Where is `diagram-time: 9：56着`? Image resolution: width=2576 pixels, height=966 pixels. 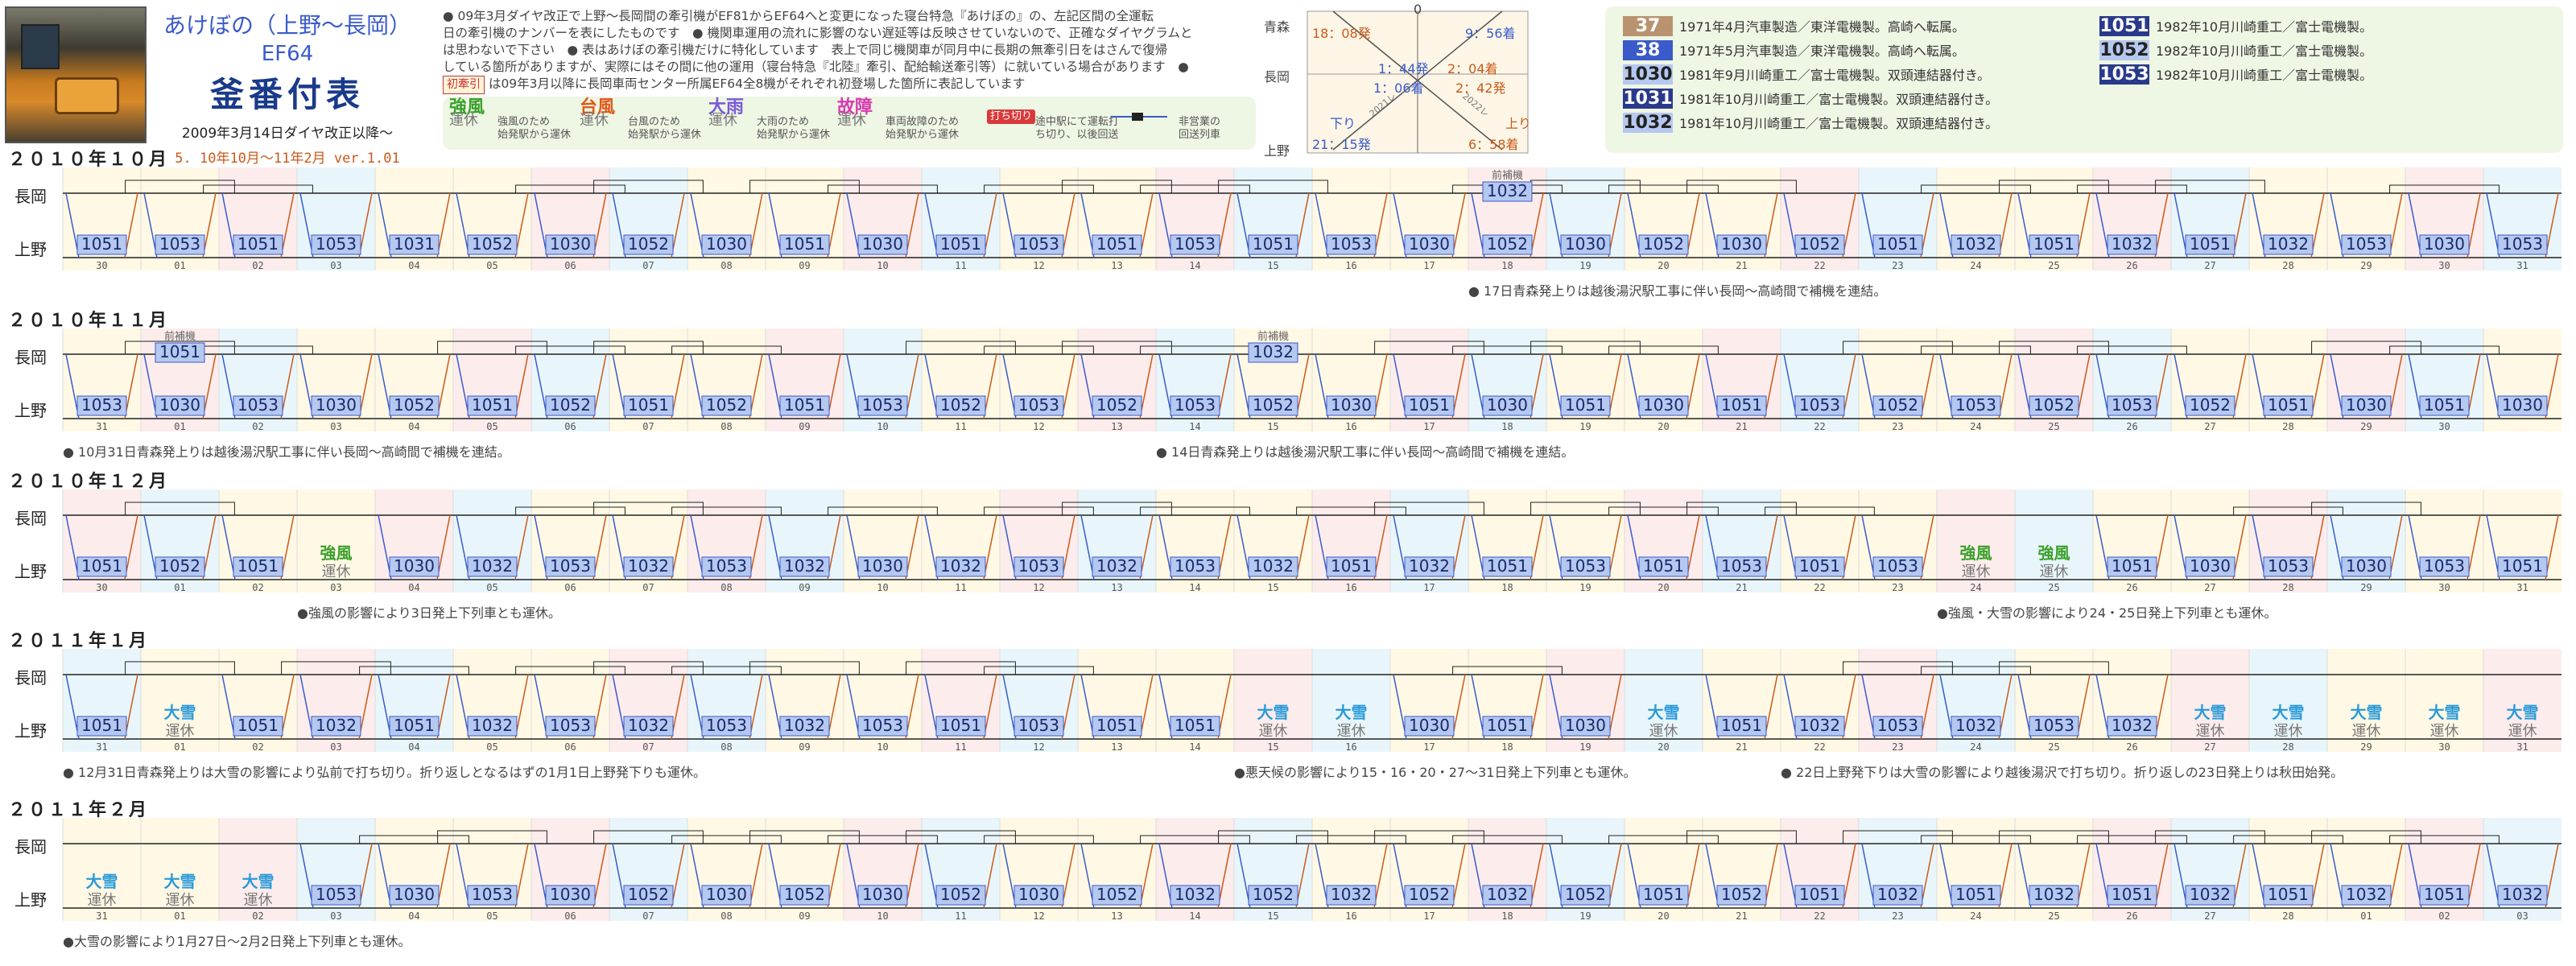
diagram-time: 9：56着 is located at coordinates (1490, 33).